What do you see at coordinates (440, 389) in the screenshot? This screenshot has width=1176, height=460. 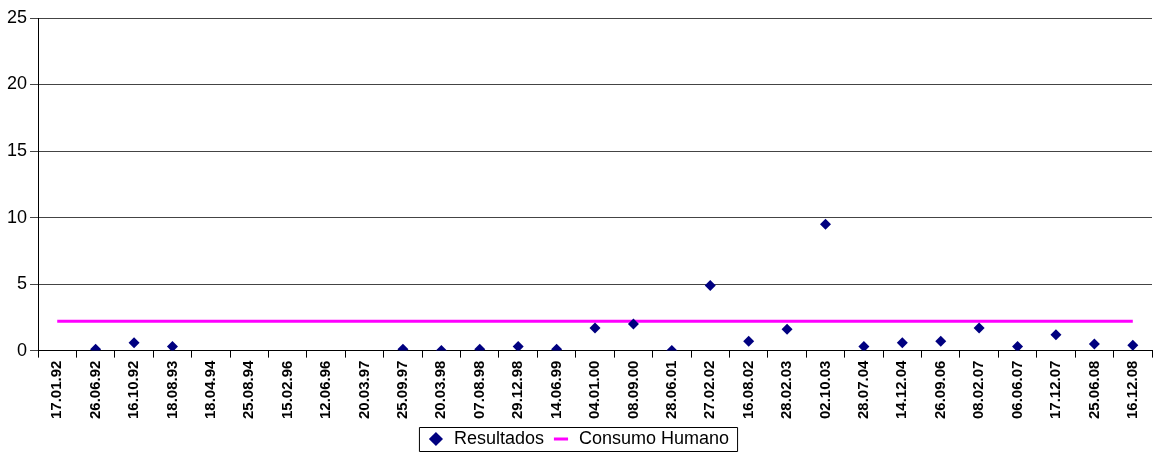 I see `x-tick-label: 20.03.98` at bounding box center [440, 389].